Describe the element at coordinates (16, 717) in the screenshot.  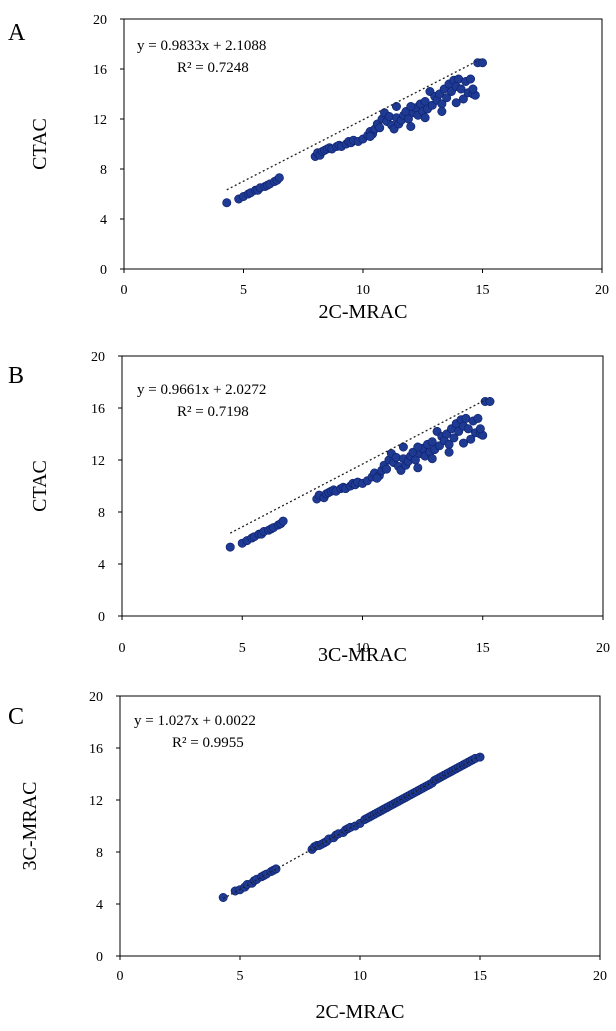
I see `panel-label: C` at that location.